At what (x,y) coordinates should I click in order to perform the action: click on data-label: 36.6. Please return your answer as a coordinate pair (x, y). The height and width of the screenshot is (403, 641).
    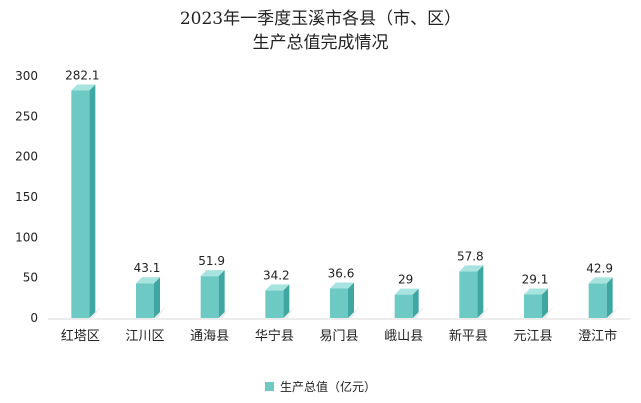
    Looking at the image, I should click on (341, 273).